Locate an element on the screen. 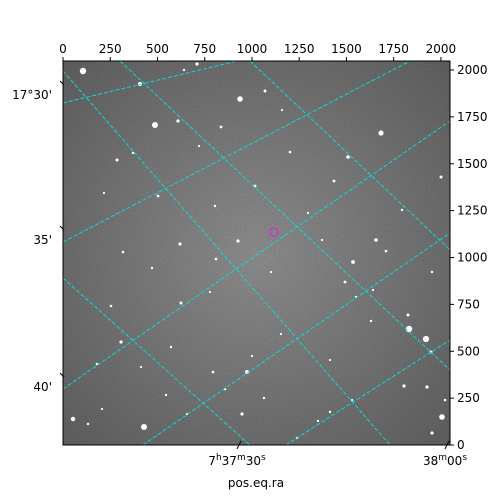 Image resolution: width=500 pixels, height=500 pixels. top-tick-label: 1000 is located at coordinates (252, 49).